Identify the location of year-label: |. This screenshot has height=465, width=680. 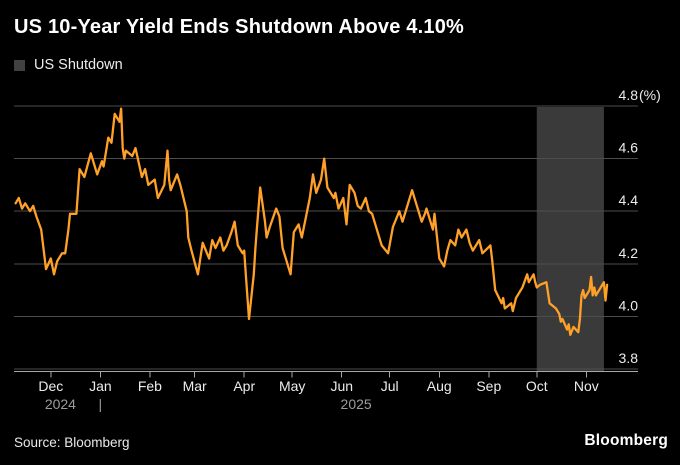
(101, 404).